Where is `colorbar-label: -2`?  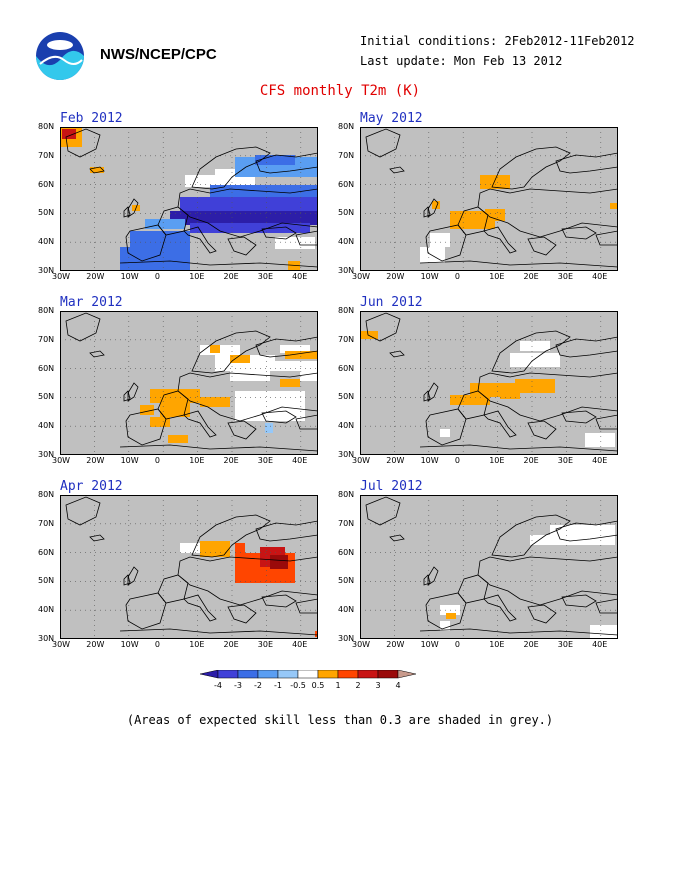 colorbar-label: -2 is located at coordinates (258, 685).